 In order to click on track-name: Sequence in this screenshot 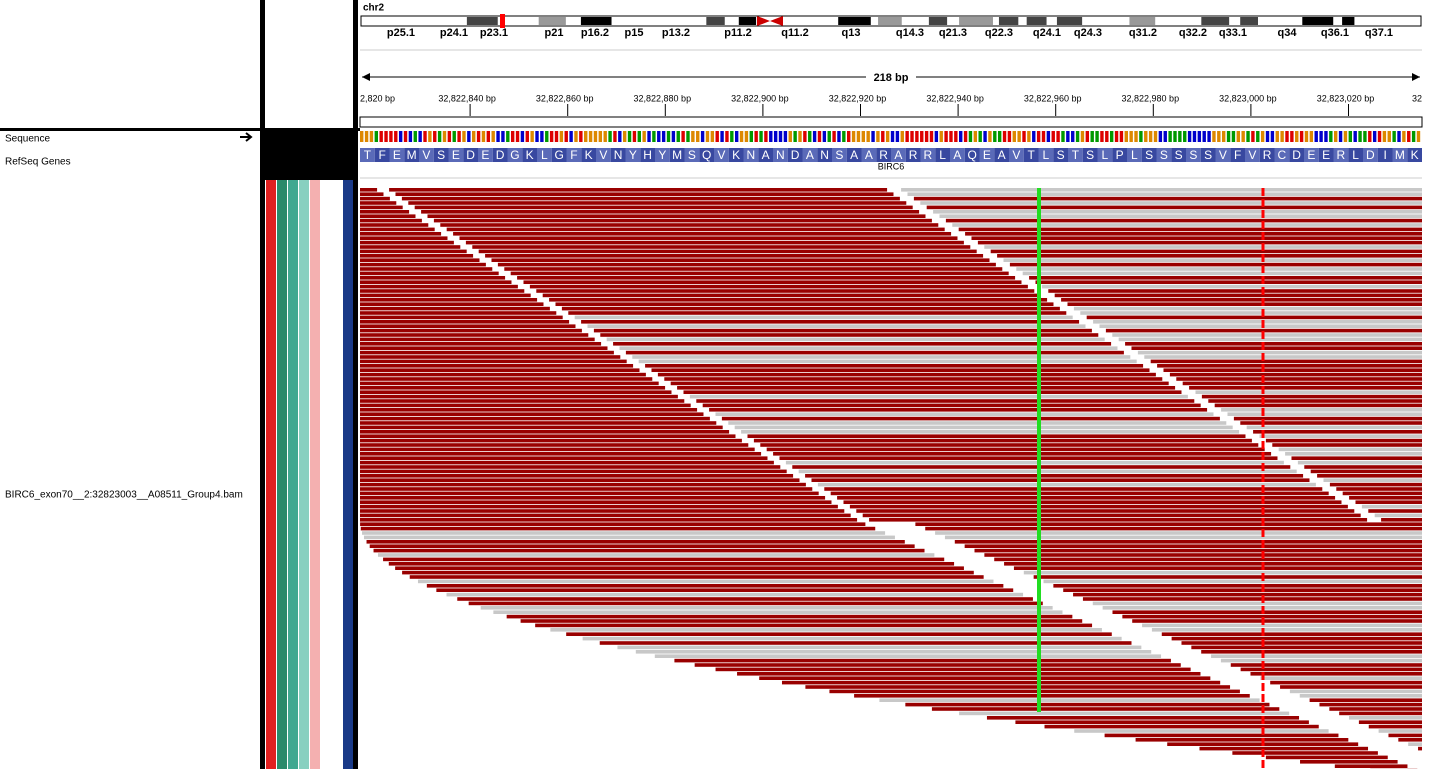, I will do `click(27, 139)`.